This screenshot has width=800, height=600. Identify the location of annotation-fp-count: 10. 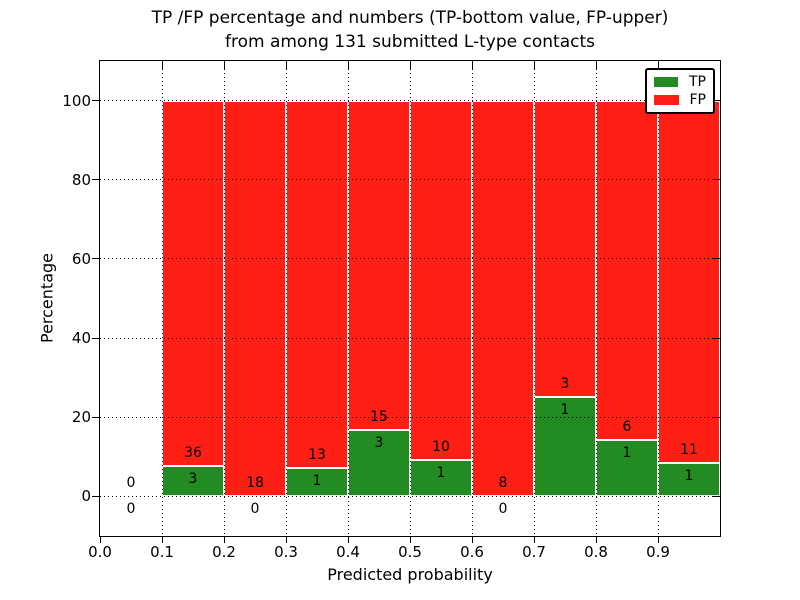
(441, 447).